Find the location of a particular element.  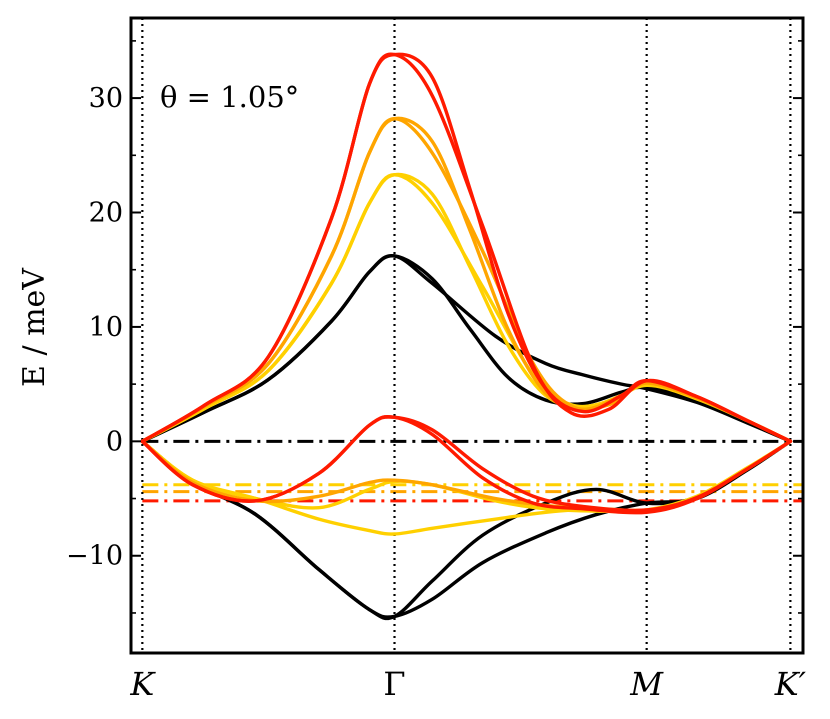

y-tick-labels: −10 0 10 20 30 is located at coordinates (94, 327).